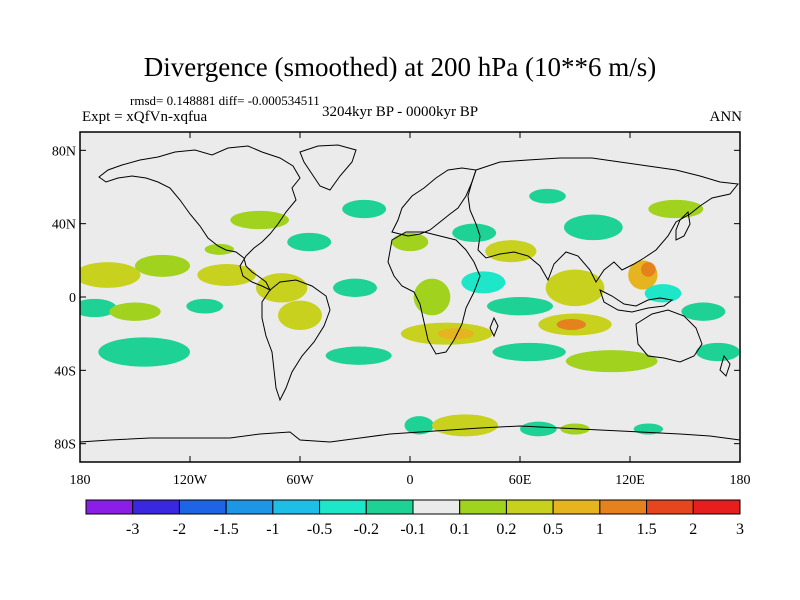 Image resolution: width=800 pixels, height=600 pixels. What do you see at coordinates (630, 480) in the screenshot?
I see `lon-tick-label: 120E` at bounding box center [630, 480].